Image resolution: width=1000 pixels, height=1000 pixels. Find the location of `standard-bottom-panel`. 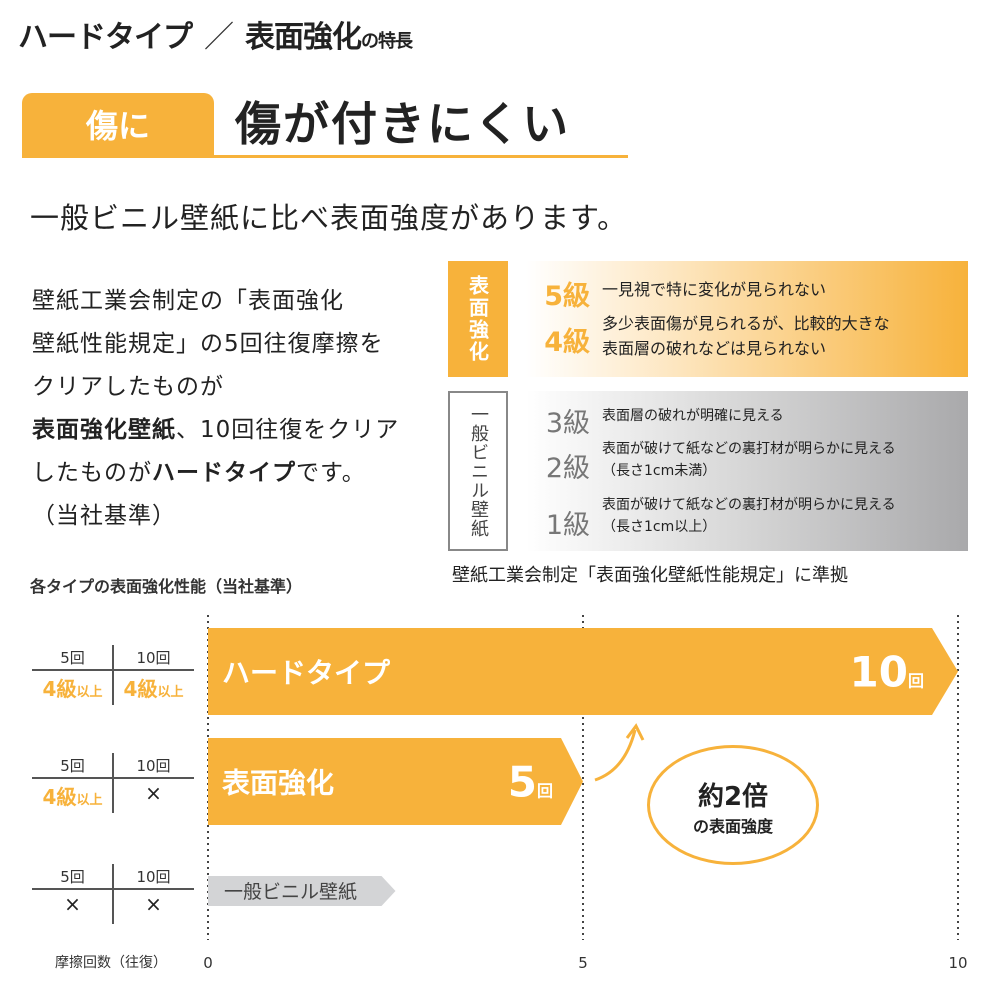

standard-bottom-panel is located at coordinates (708, 471).